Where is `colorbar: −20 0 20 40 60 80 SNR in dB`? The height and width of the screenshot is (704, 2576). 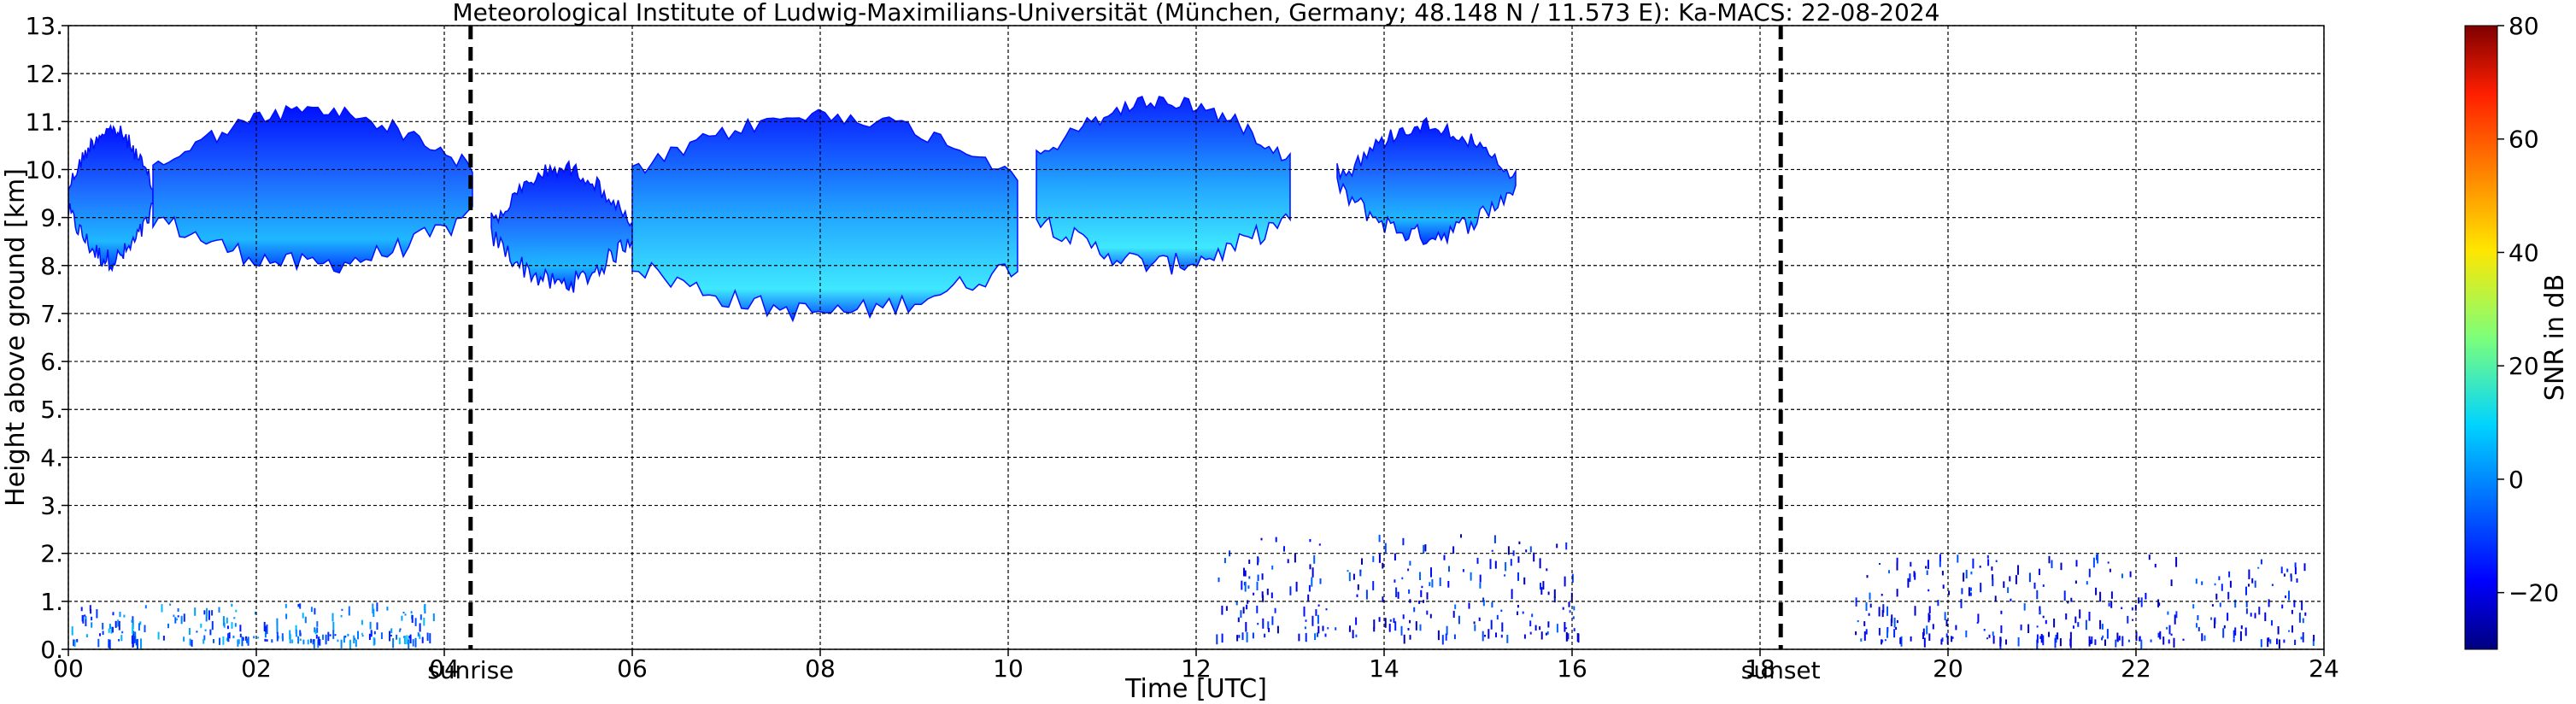 colorbar: −20 0 20 40 60 80 SNR in dB is located at coordinates (2517, 331).